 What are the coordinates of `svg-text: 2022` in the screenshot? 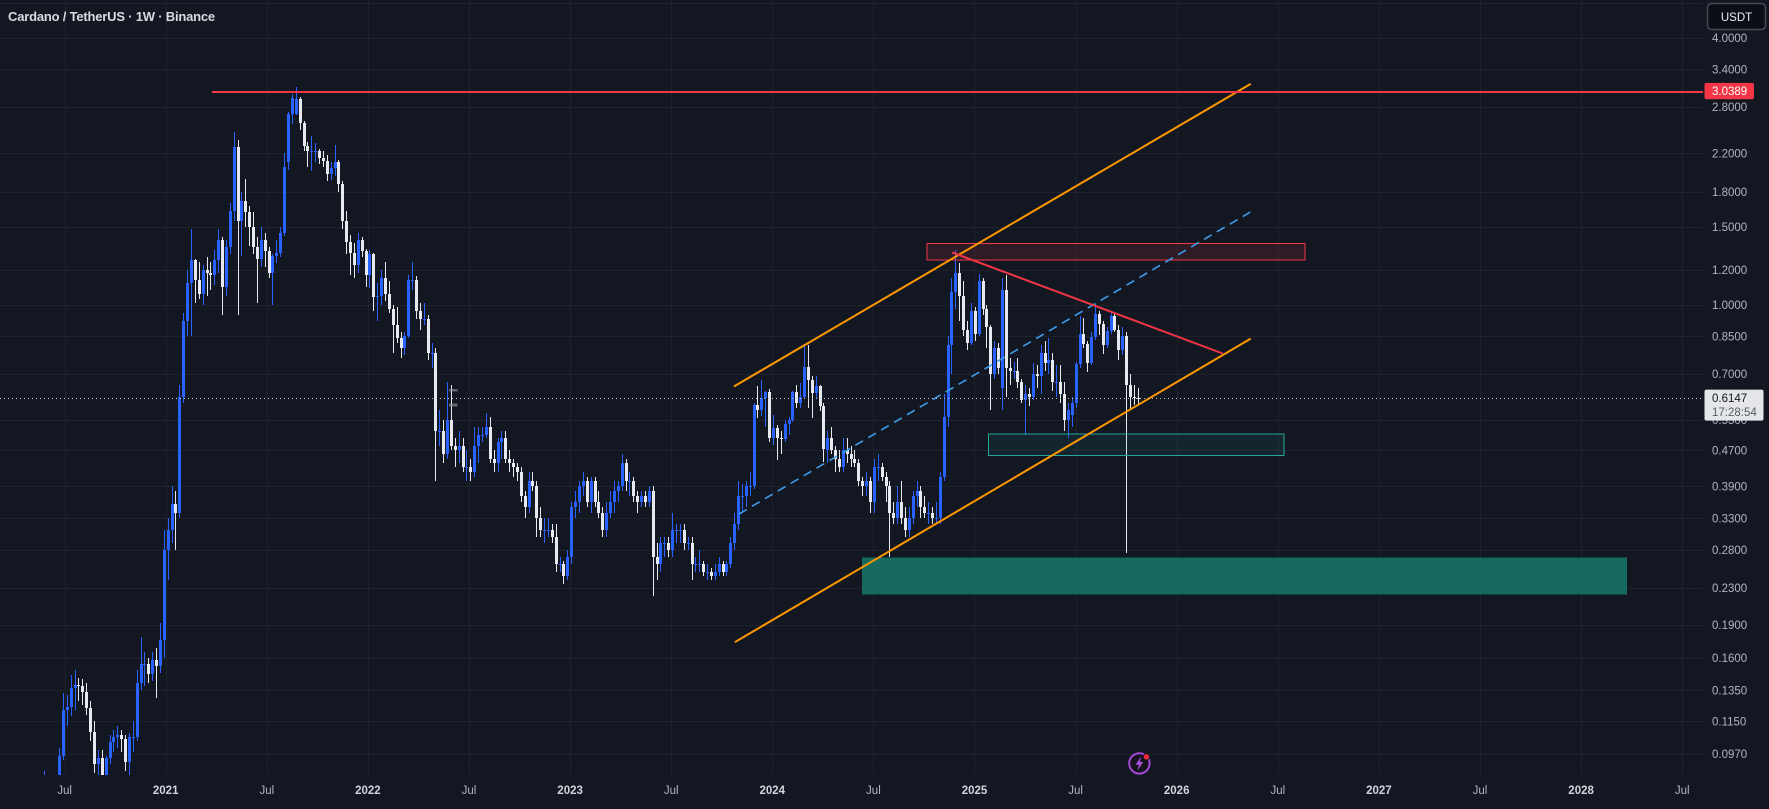 It's located at (368, 791).